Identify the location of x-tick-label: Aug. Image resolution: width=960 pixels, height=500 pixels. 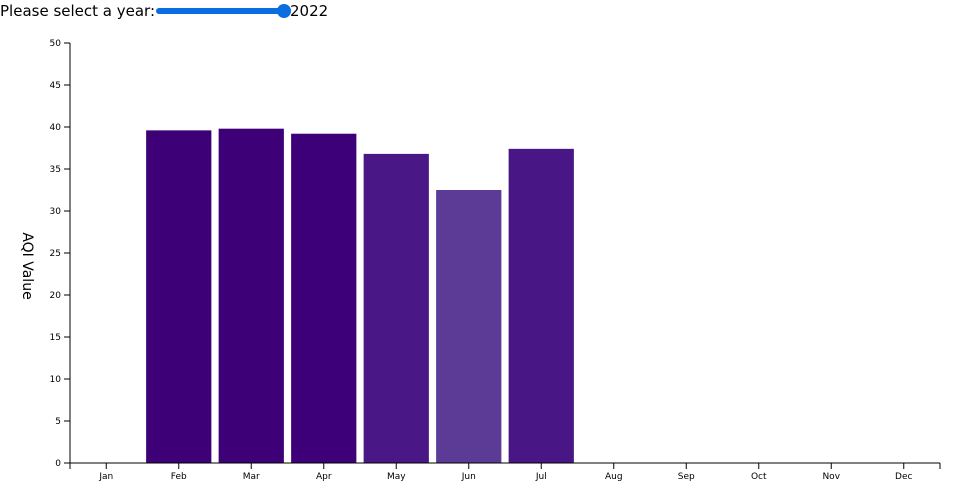
(614, 477).